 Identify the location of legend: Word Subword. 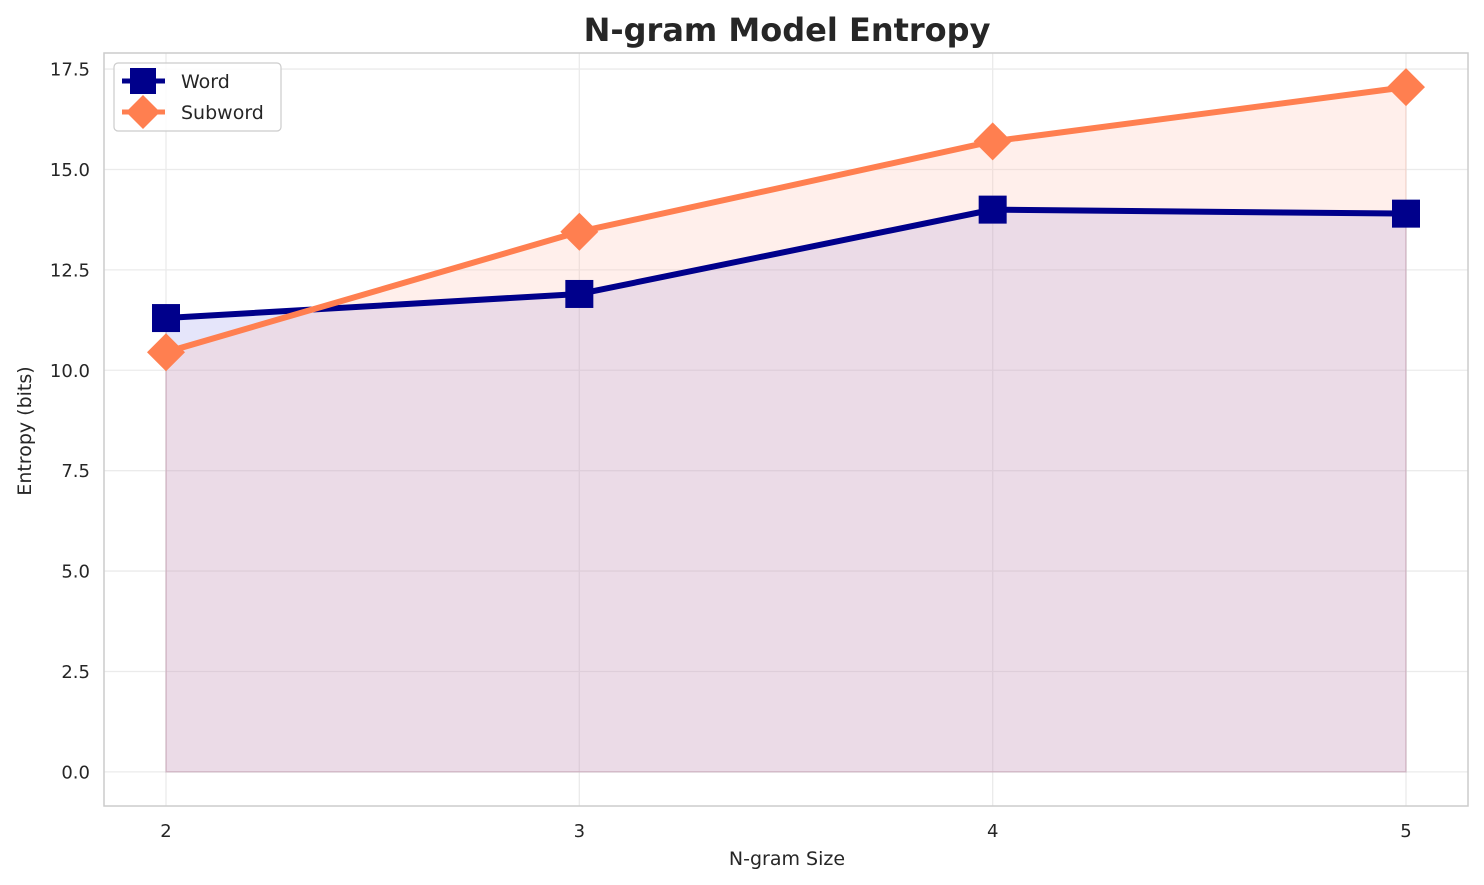
(197, 97).